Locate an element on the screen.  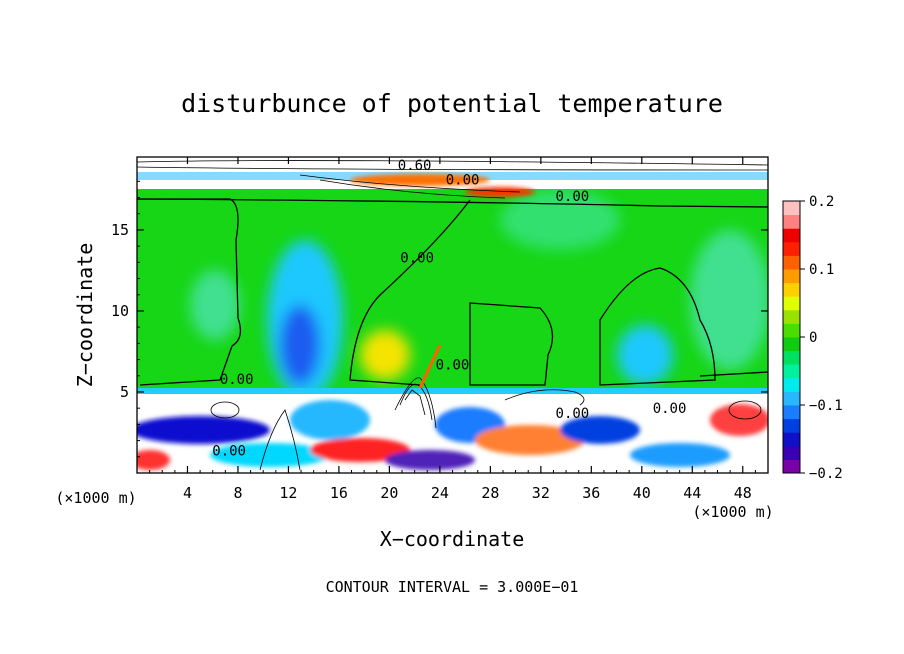
x-tick-label-10: 44 is located at coordinates (692, 493).